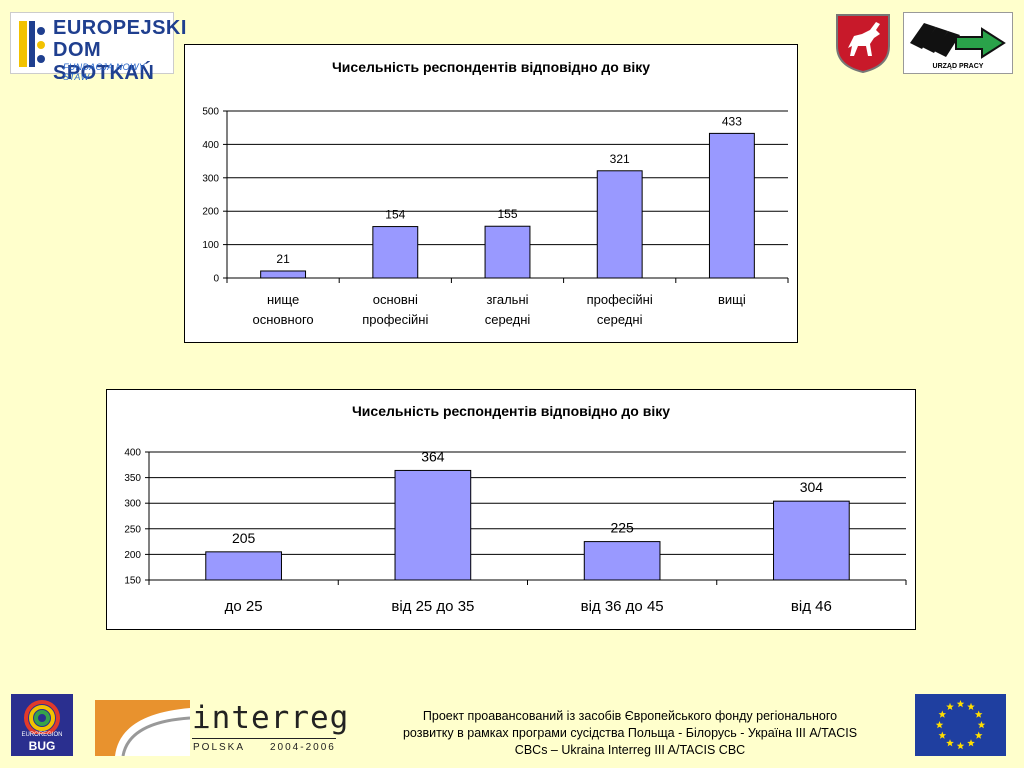 This screenshot has height=768, width=1024. I want to click on y-tick-label: 350, so click(132, 478).